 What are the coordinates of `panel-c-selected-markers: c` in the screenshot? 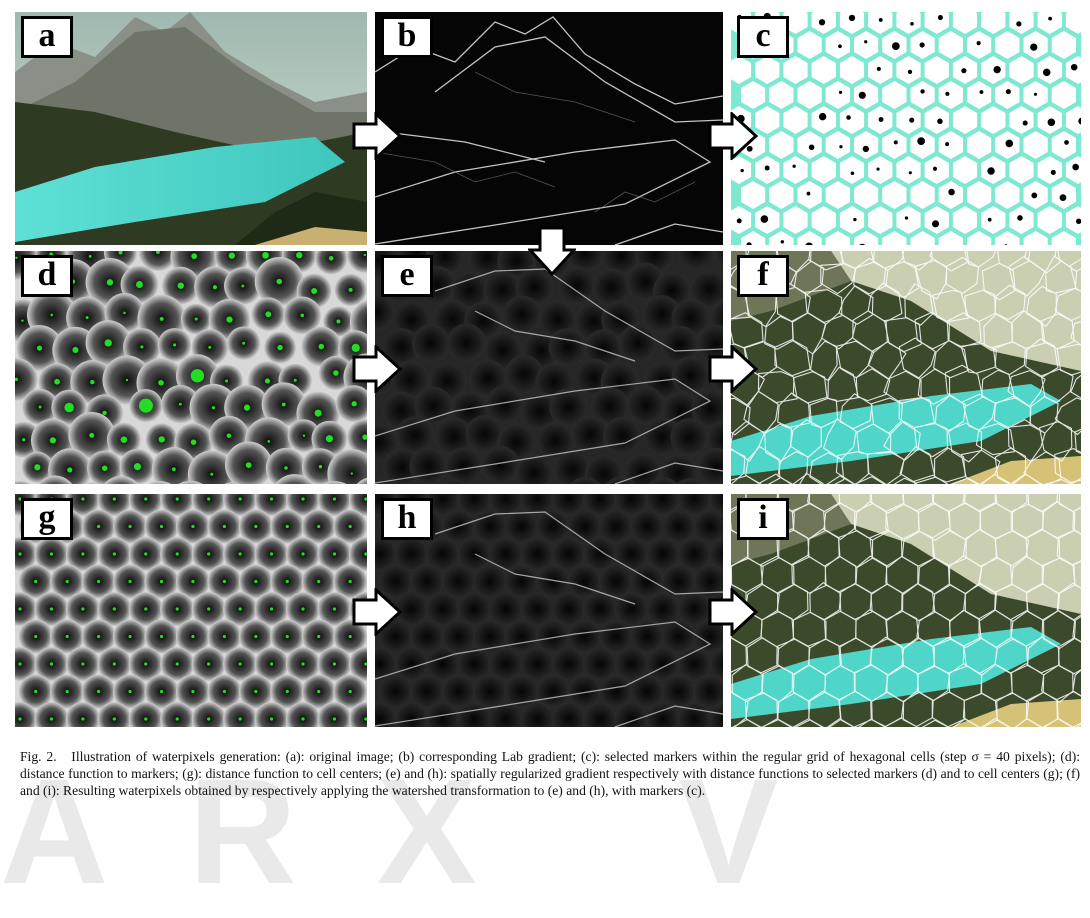 It's located at (906, 128).